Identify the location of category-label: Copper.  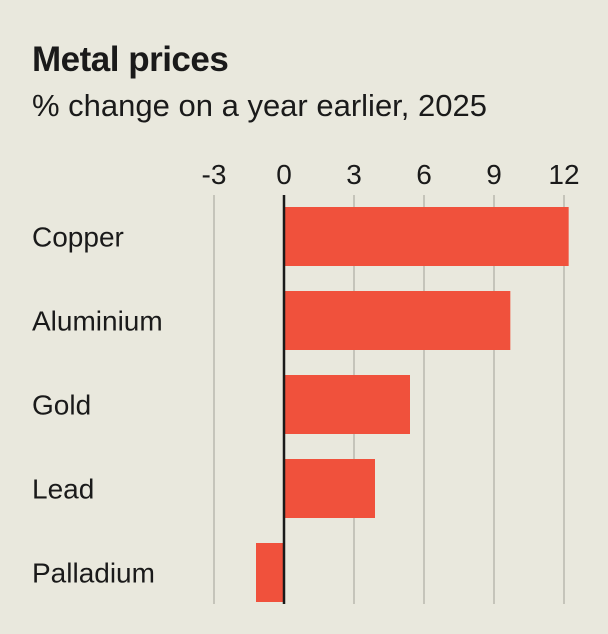
(78, 237).